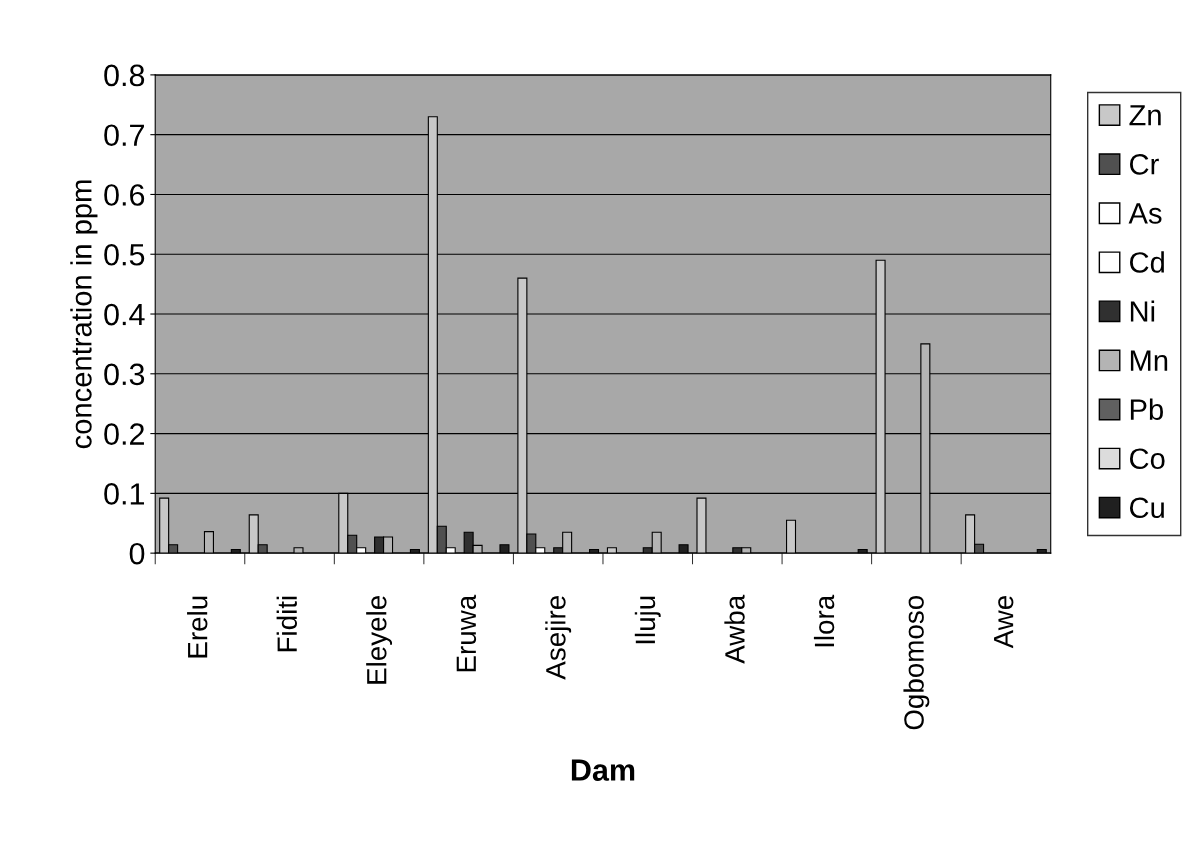  What do you see at coordinates (466, 633) in the screenshot?
I see `x-tick-label: Eruwa` at bounding box center [466, 633].